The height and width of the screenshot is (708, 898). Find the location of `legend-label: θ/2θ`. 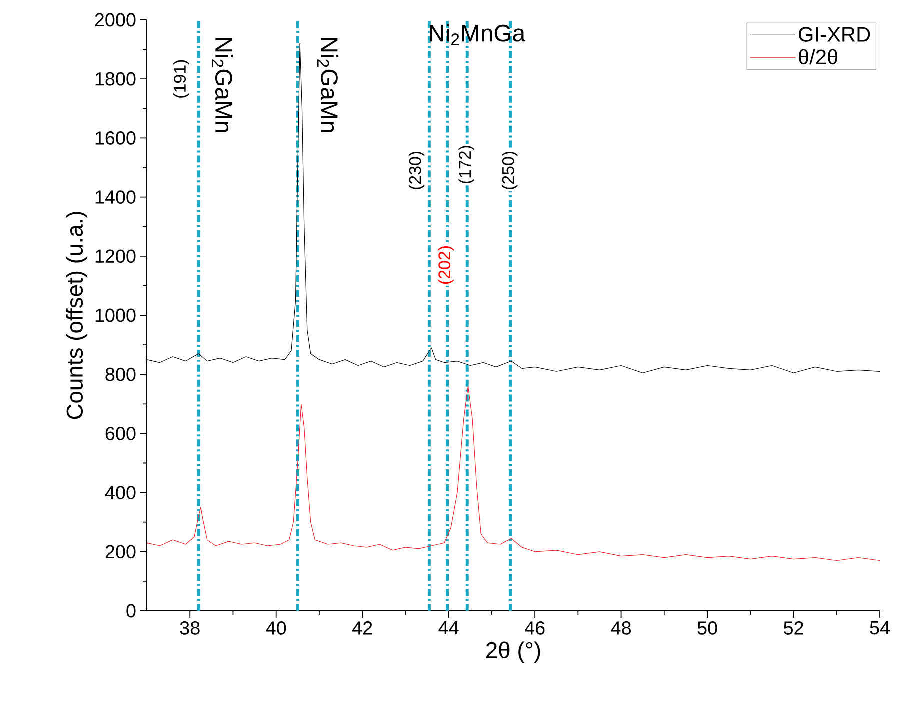

legend-label: θ/2θ is located at coordinates (818, 57).